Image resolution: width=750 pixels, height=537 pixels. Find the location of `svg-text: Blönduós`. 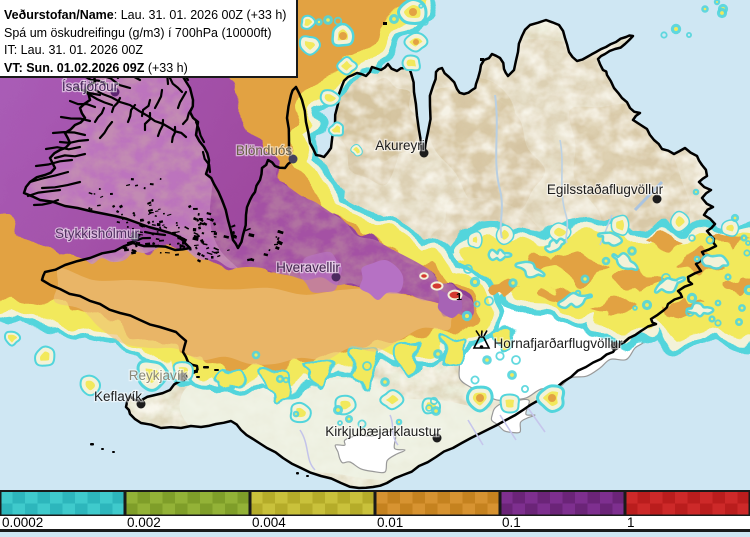

svg-text: Blönduós is located at coordinates (264, 150).